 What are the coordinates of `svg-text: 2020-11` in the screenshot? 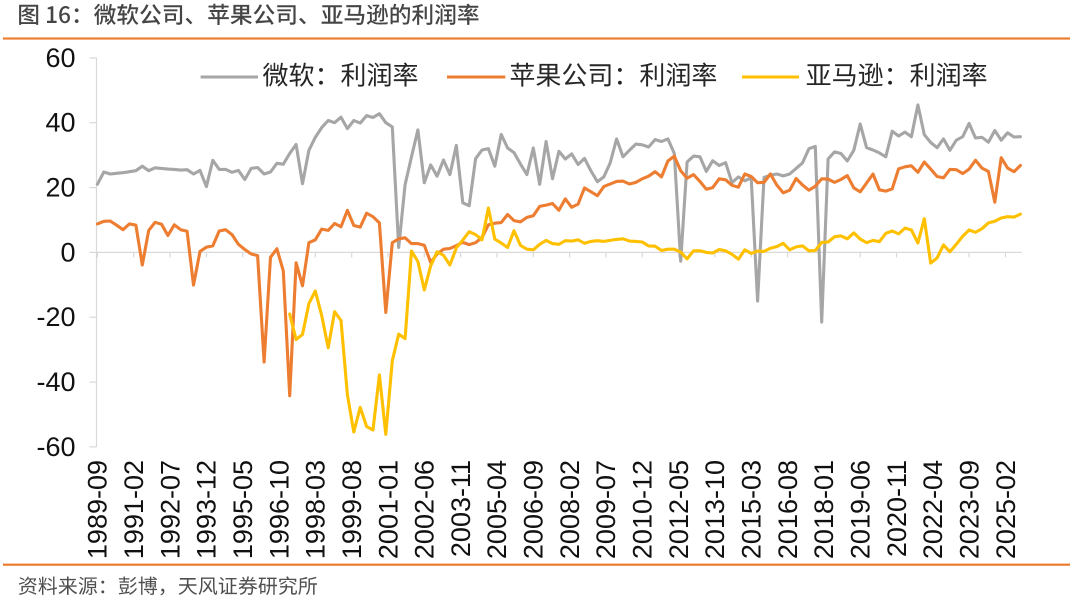 It's located at (897, 508).